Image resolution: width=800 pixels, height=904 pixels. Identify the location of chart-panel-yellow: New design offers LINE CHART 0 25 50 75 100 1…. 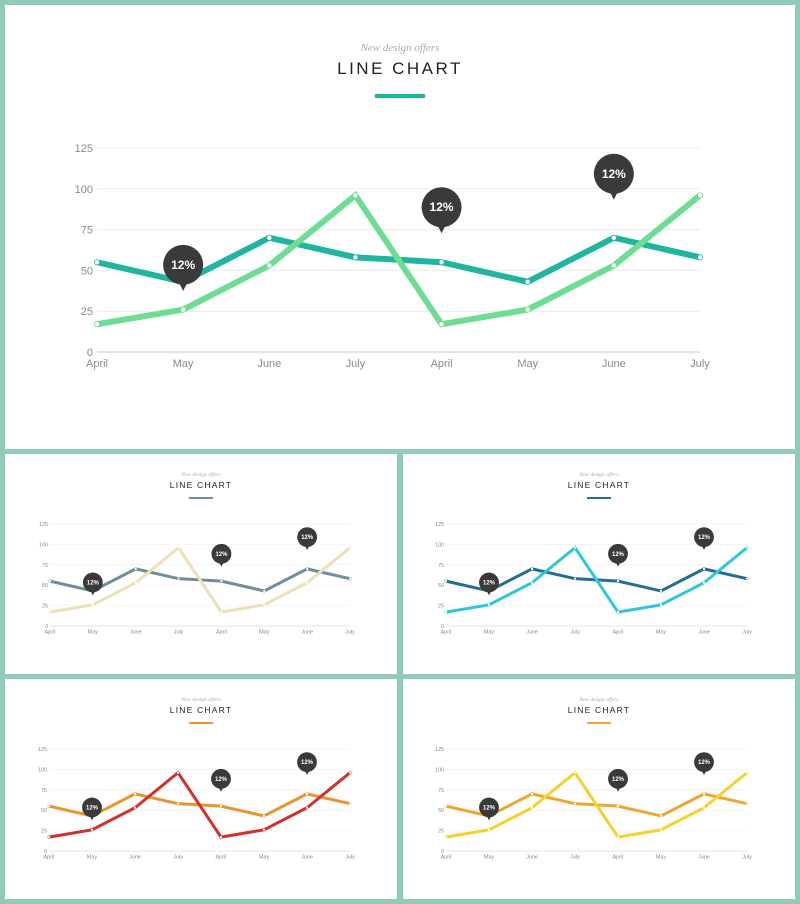
(599, 789).